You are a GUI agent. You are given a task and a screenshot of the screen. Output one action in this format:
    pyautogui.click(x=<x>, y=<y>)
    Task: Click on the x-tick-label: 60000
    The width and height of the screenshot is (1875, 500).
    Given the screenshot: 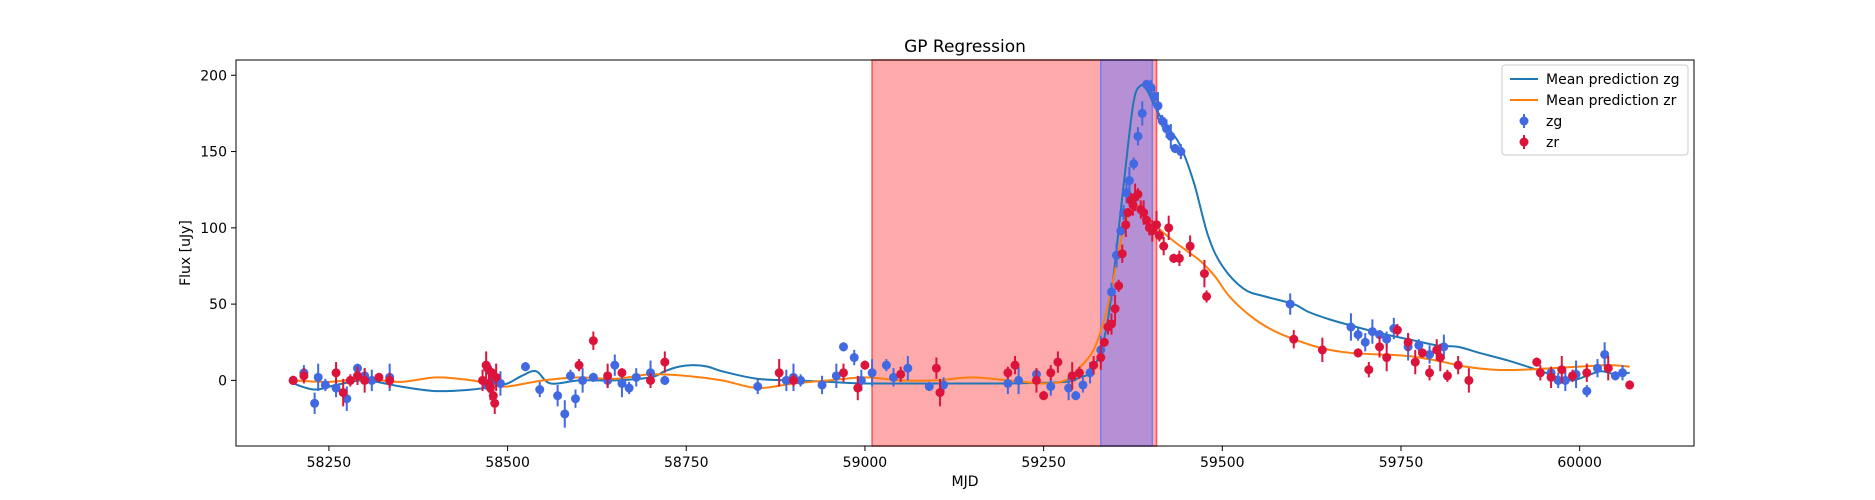 What is the action you would take?
    pyautogui.click(x=1579, y=463)
    